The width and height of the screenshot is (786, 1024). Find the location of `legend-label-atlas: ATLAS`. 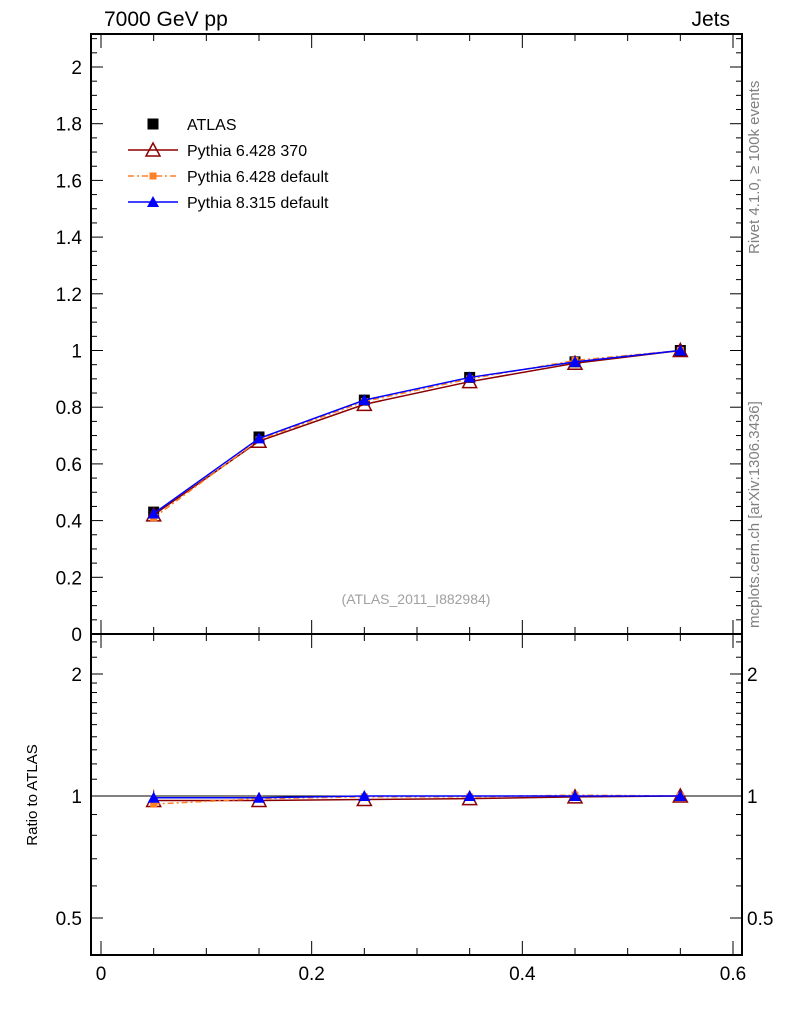

legend-label-atlas: ATLAS is located at coordinates (212, 125).